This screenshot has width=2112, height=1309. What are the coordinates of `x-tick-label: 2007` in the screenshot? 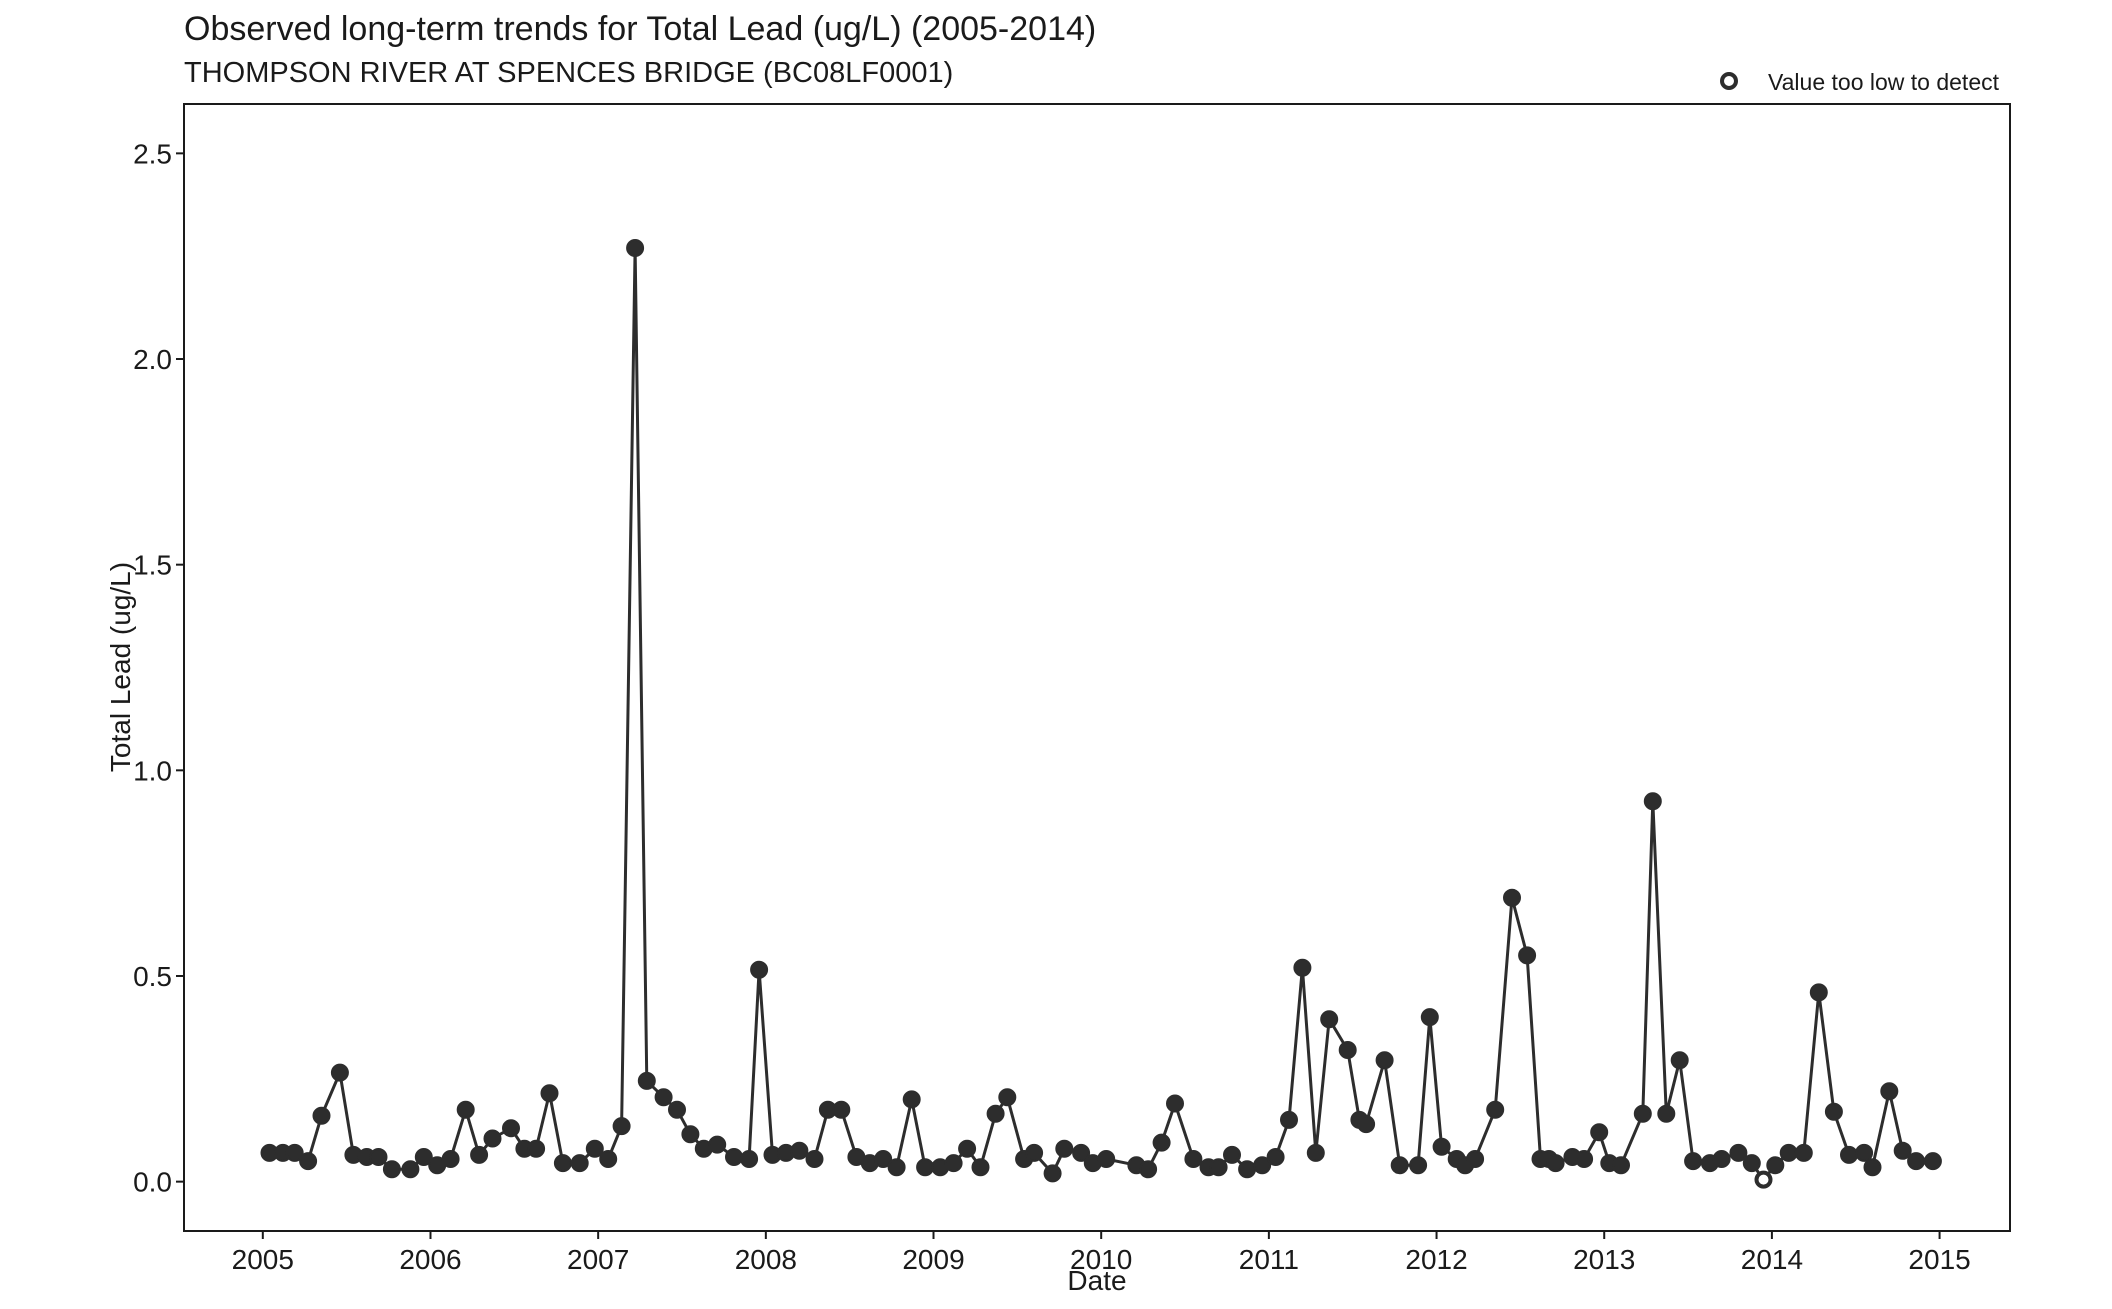 It's located at (598, 1259).